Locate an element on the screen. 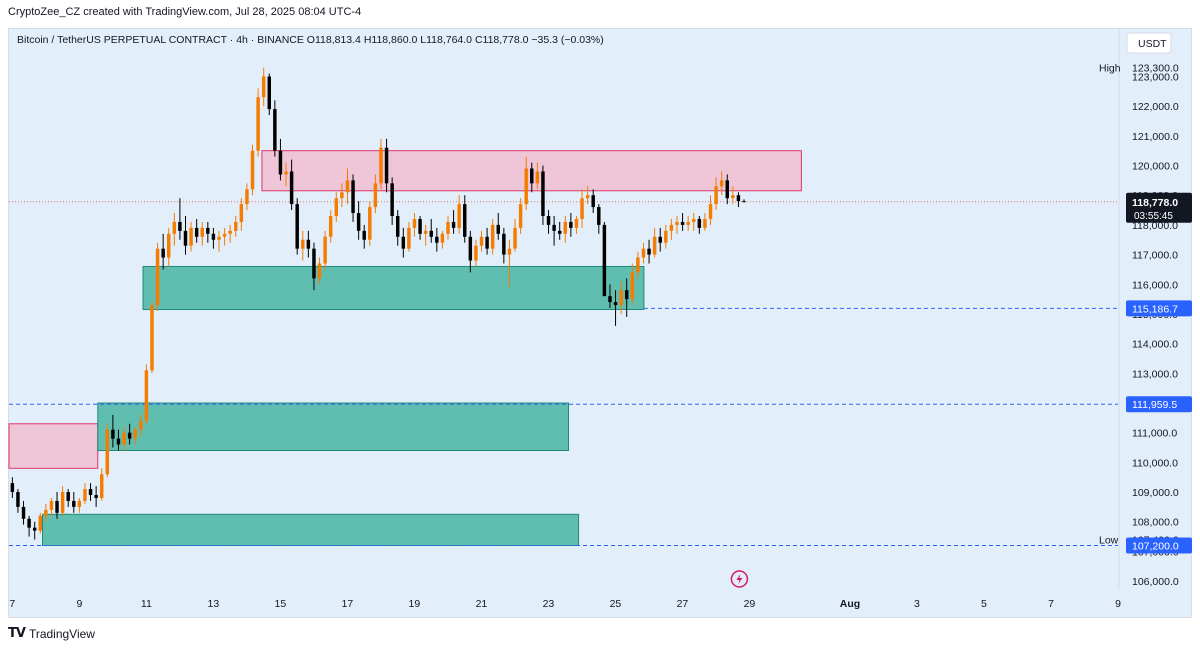  x-tick-label: 9 is located at coordinates (79, 604).